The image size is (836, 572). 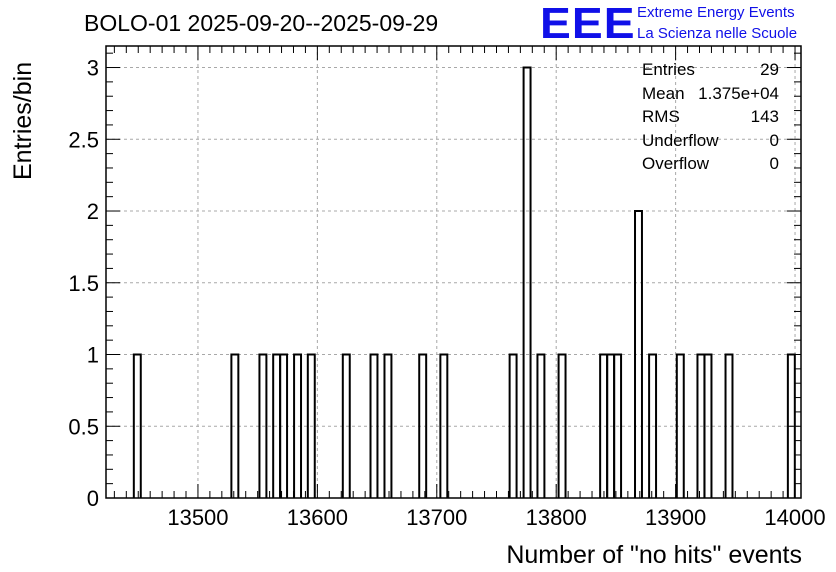 What do you see at coordinates (675, 517) in the screenshot?
I see `x-tick-label: 13900` at bounding box center [675, 517].